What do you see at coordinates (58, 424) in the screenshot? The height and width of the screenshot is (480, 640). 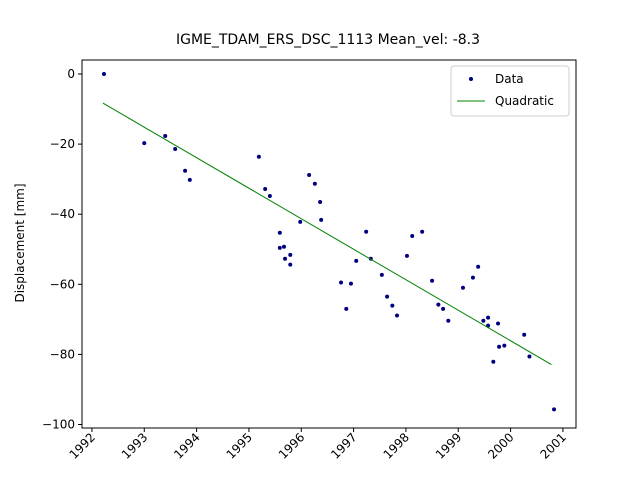 I see `y-tick-label: −100` at bounding box center [58, 424].